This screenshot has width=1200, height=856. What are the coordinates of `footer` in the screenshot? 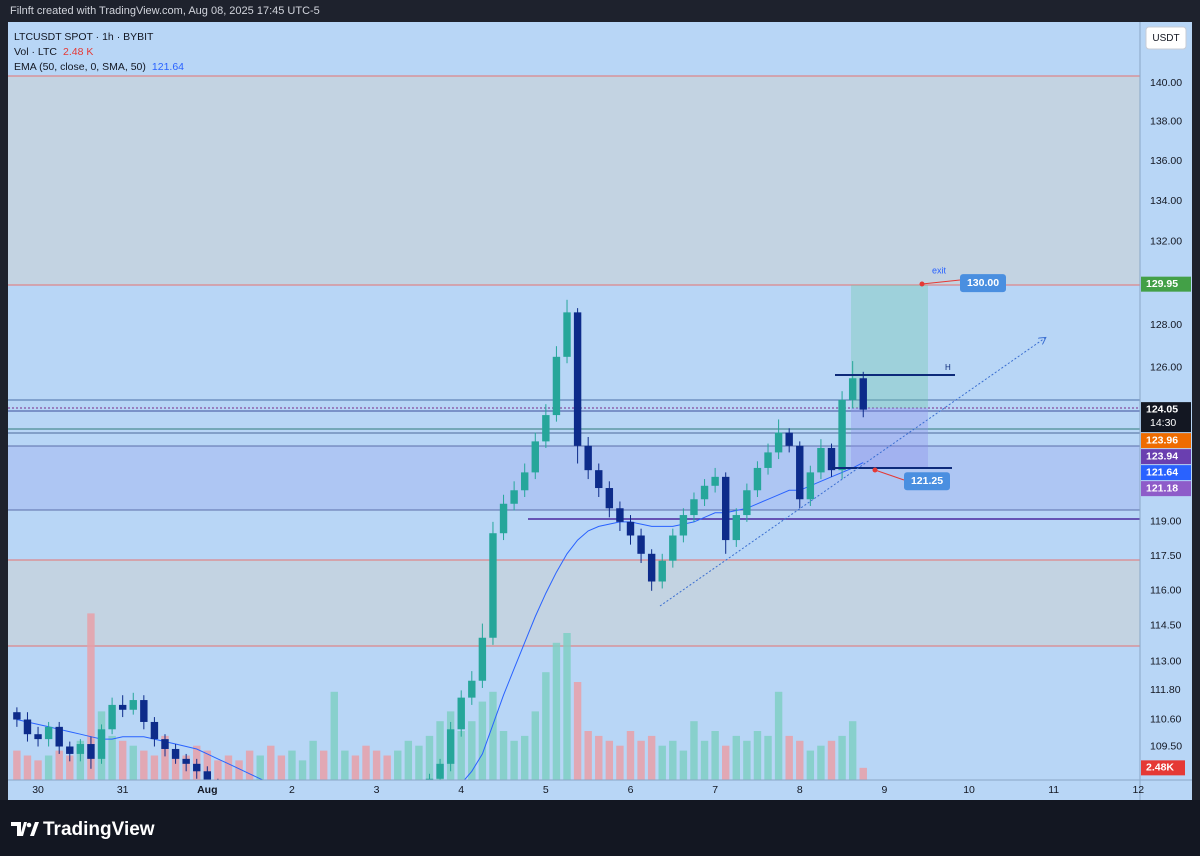 It's located at (600, 828).